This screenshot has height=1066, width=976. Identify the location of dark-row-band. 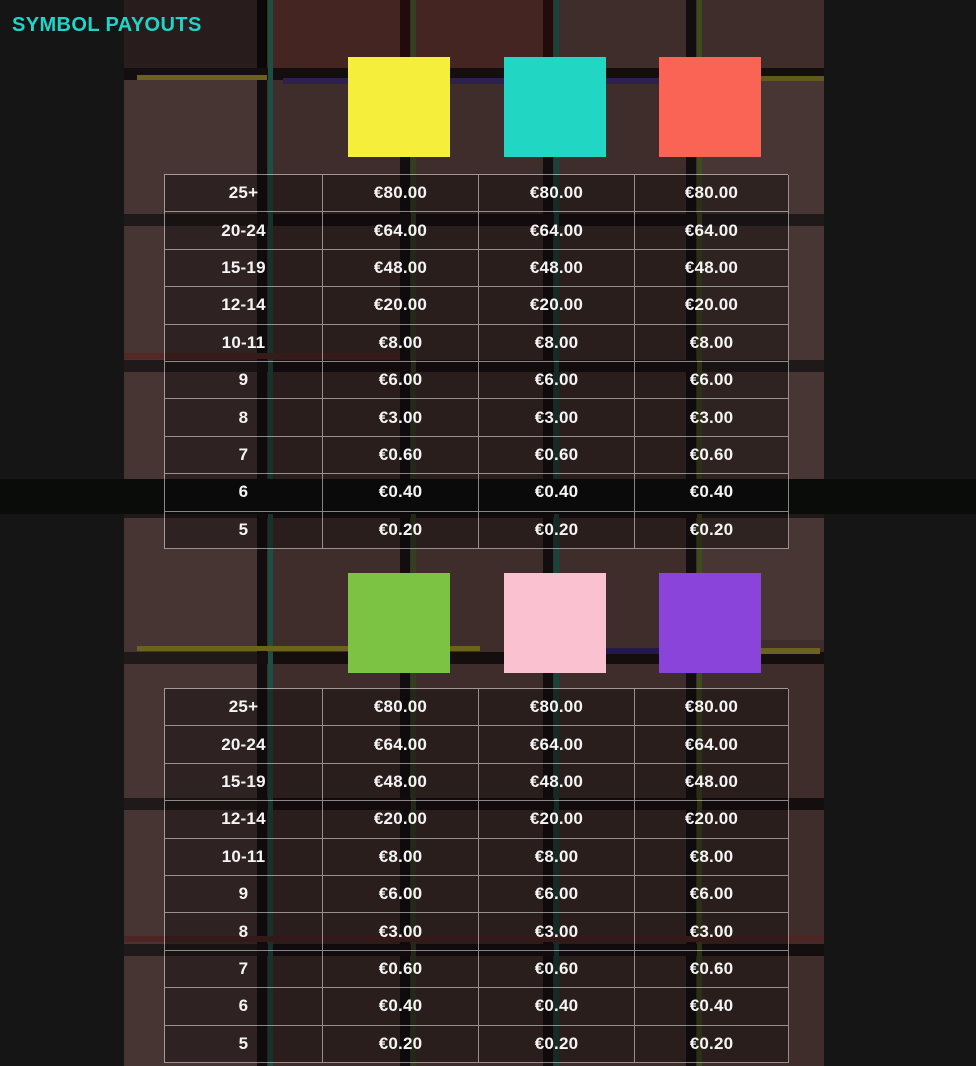
(488, 496).